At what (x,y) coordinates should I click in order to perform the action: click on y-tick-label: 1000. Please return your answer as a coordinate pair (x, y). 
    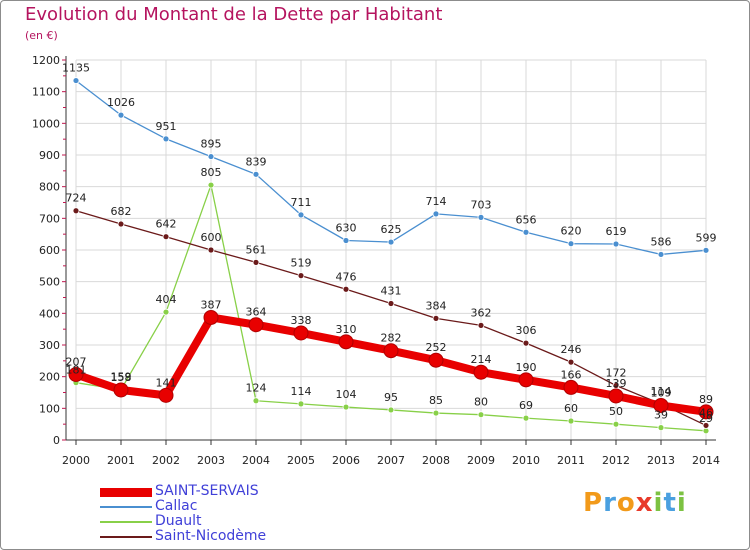
    Looking at the image, I should click on (46, 123).